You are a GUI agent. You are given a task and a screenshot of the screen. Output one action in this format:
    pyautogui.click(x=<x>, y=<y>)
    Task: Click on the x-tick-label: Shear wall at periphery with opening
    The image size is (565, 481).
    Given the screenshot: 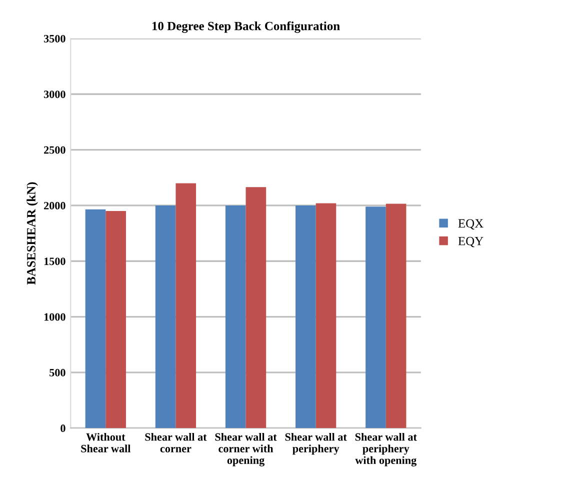 What is the action you would take?
    pyautogui.click(x=386, y=449)
    